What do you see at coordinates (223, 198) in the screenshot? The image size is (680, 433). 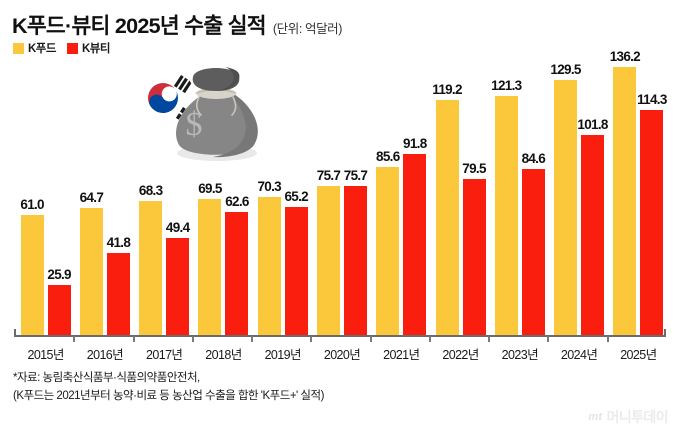 I see `bar-group: 69.5 62.6` at bounding box center [223, 198].